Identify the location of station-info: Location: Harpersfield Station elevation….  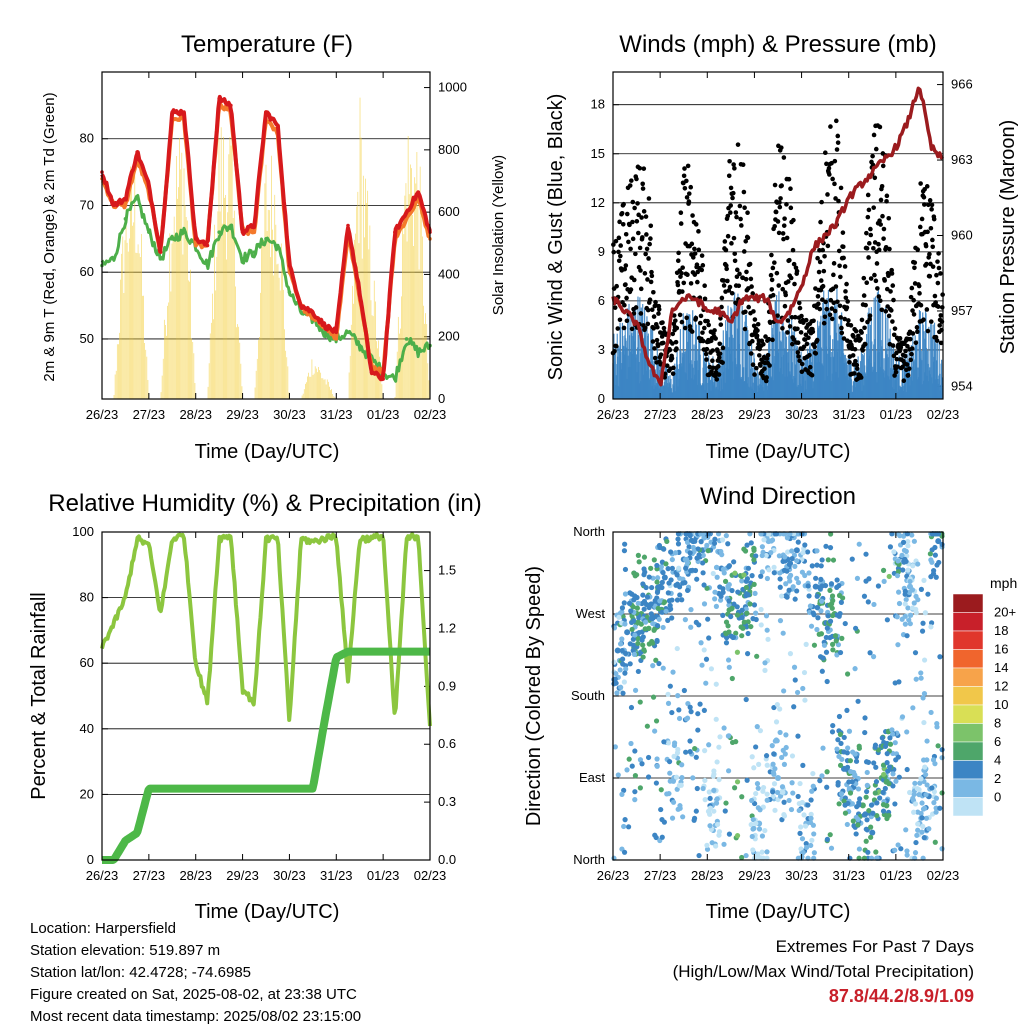
(195, 973).